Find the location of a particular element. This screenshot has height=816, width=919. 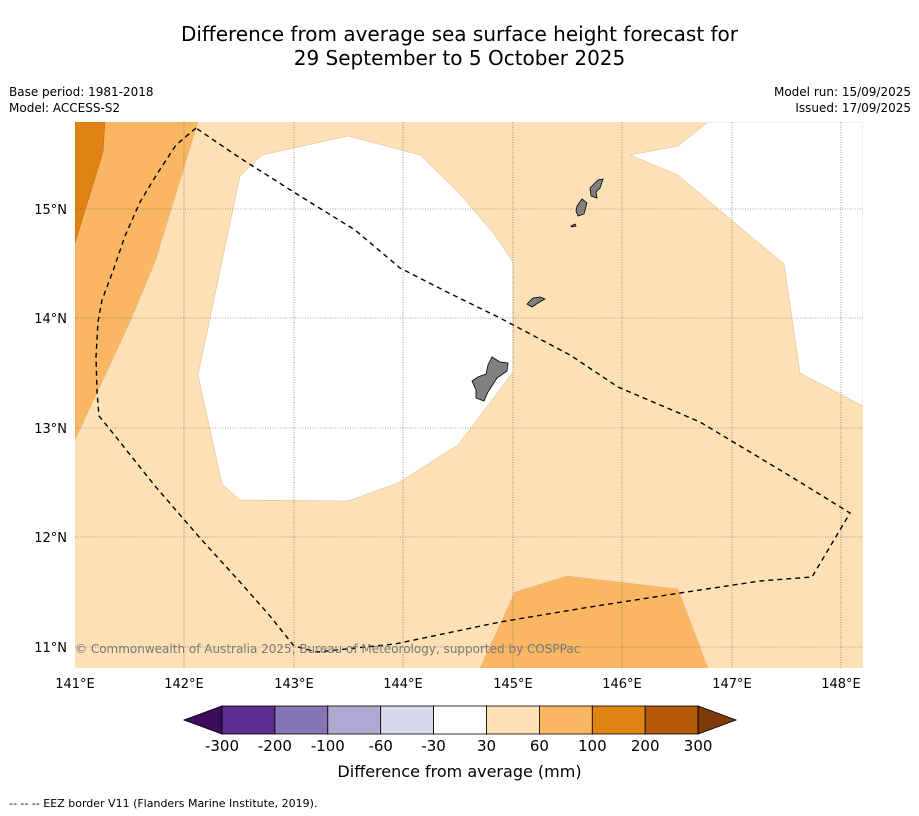

colorbar-tick-label: -100 is located at coordinates (327, 746).